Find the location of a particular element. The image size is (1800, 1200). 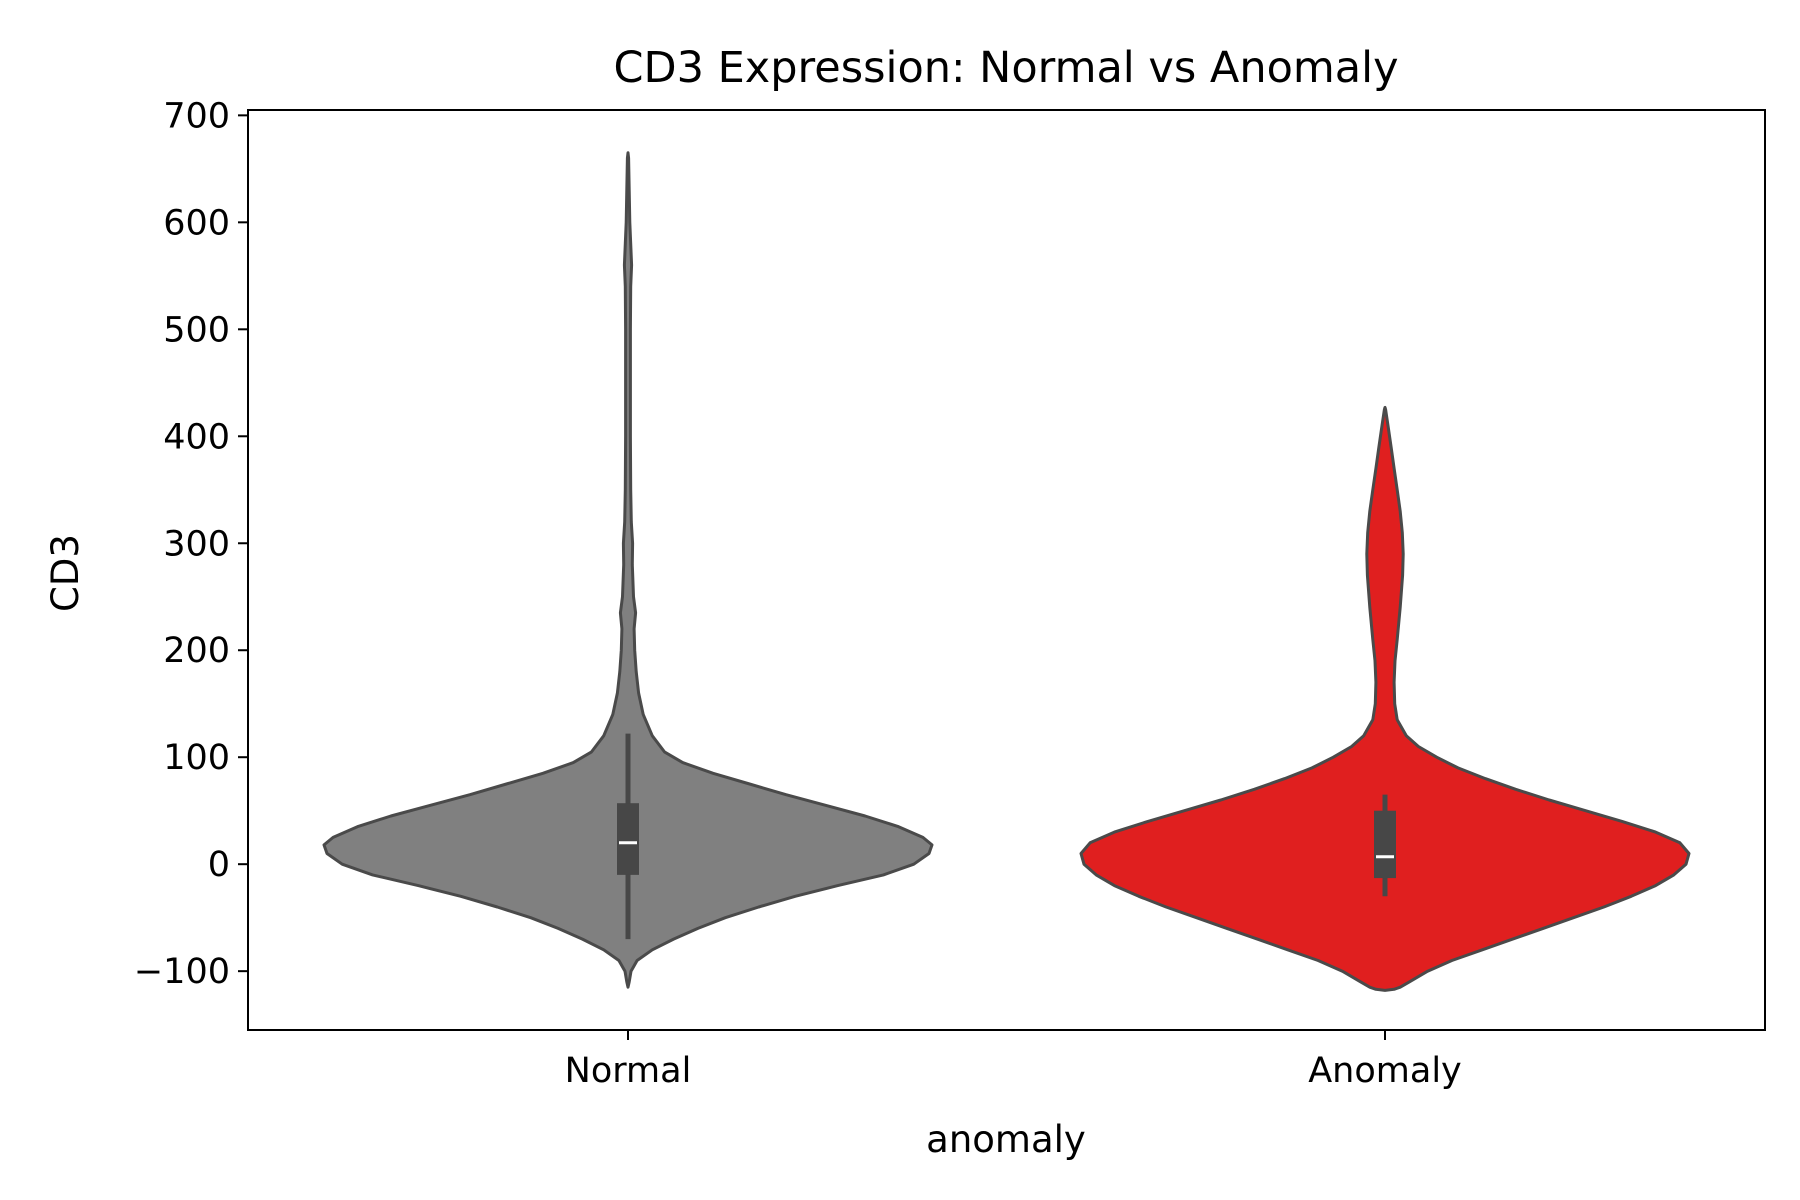

y-tick-label: 600 is located at coordinates (196, 223).